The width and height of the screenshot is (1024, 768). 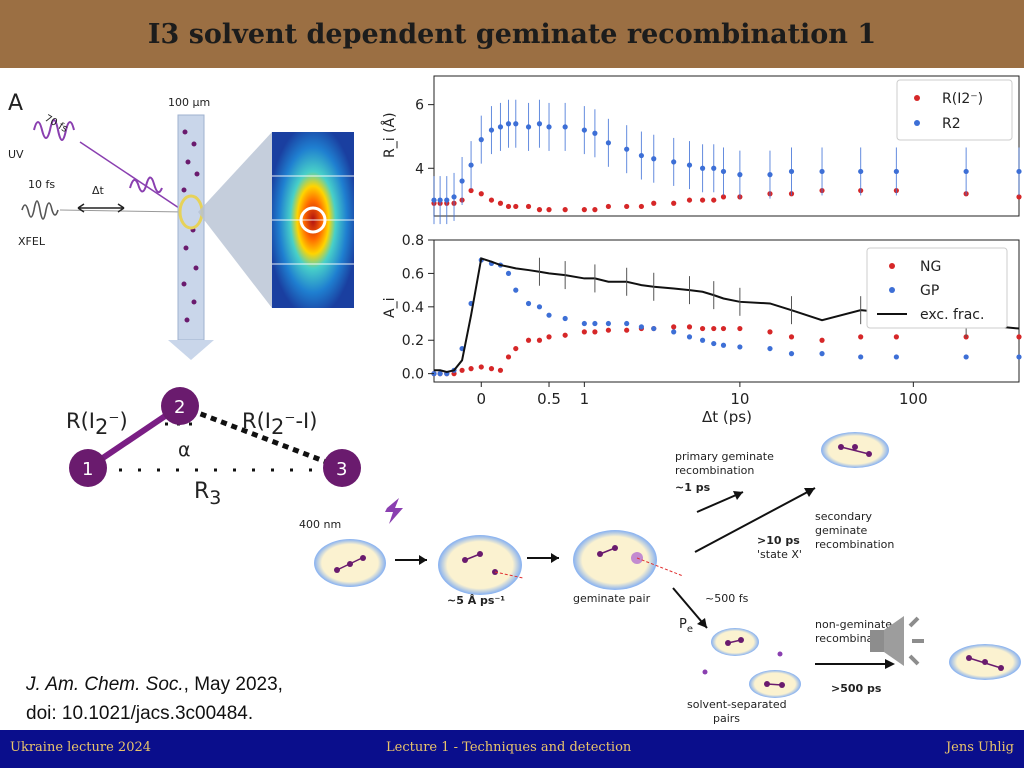 I want to click on chart-top-ylabel: R_i (Å), so click(x=389, y=135).